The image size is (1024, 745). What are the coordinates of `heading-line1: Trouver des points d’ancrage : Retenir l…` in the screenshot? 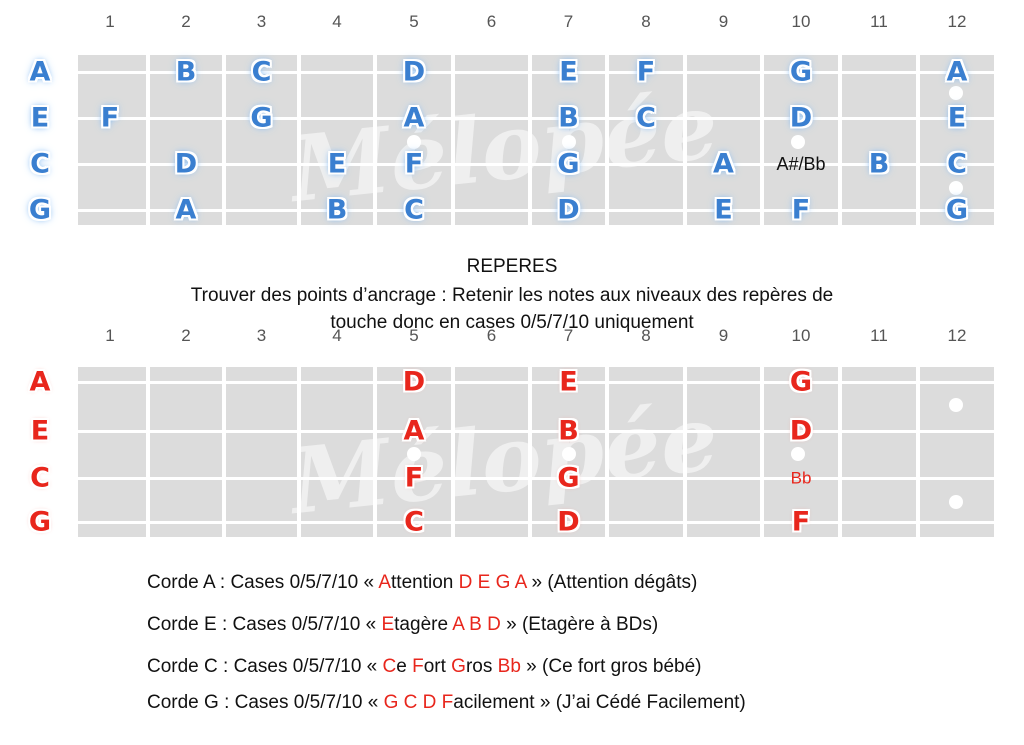 It's located at (512, 295).